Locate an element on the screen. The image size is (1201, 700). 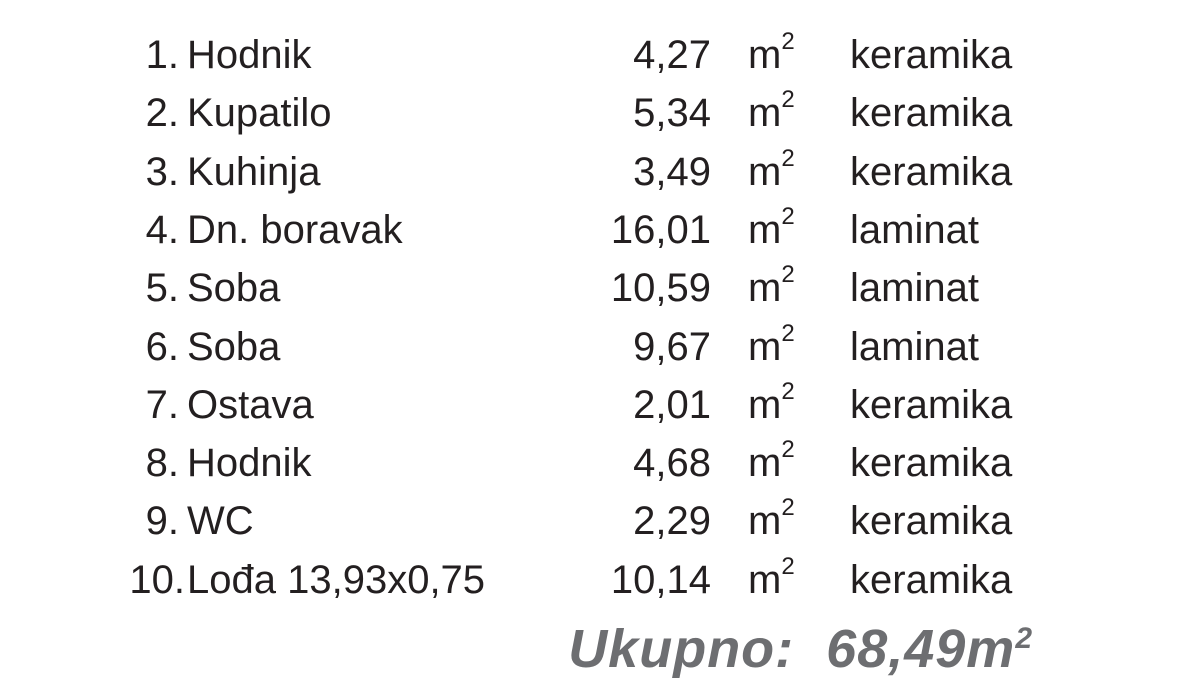
room-number: 4. is located at coordinates (162, 229).